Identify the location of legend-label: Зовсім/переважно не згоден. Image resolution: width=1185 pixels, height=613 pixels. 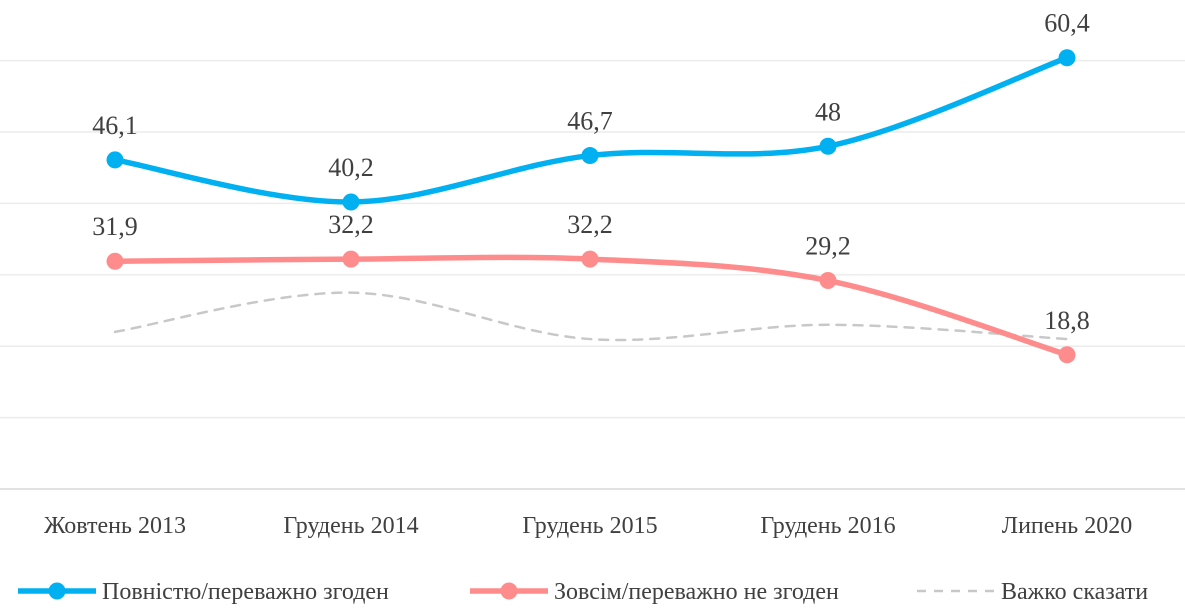
(696, 592).